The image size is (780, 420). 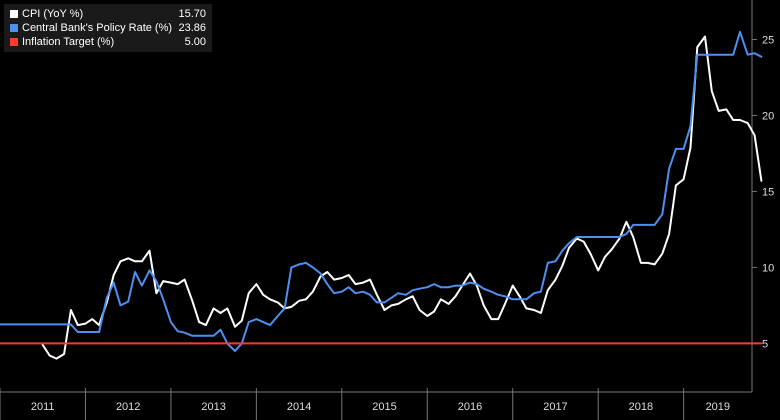 I want to click on y-axis-labels: 5 10 15 20 25, so click(x=768, y=193).